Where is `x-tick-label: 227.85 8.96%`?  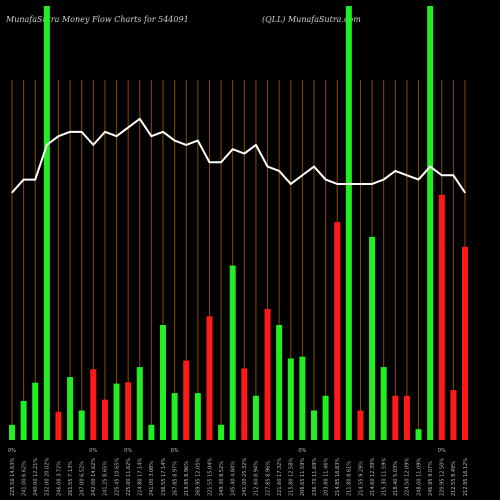 x-tick-label: 227.85 8.96% is located at coordinates (268, 478).